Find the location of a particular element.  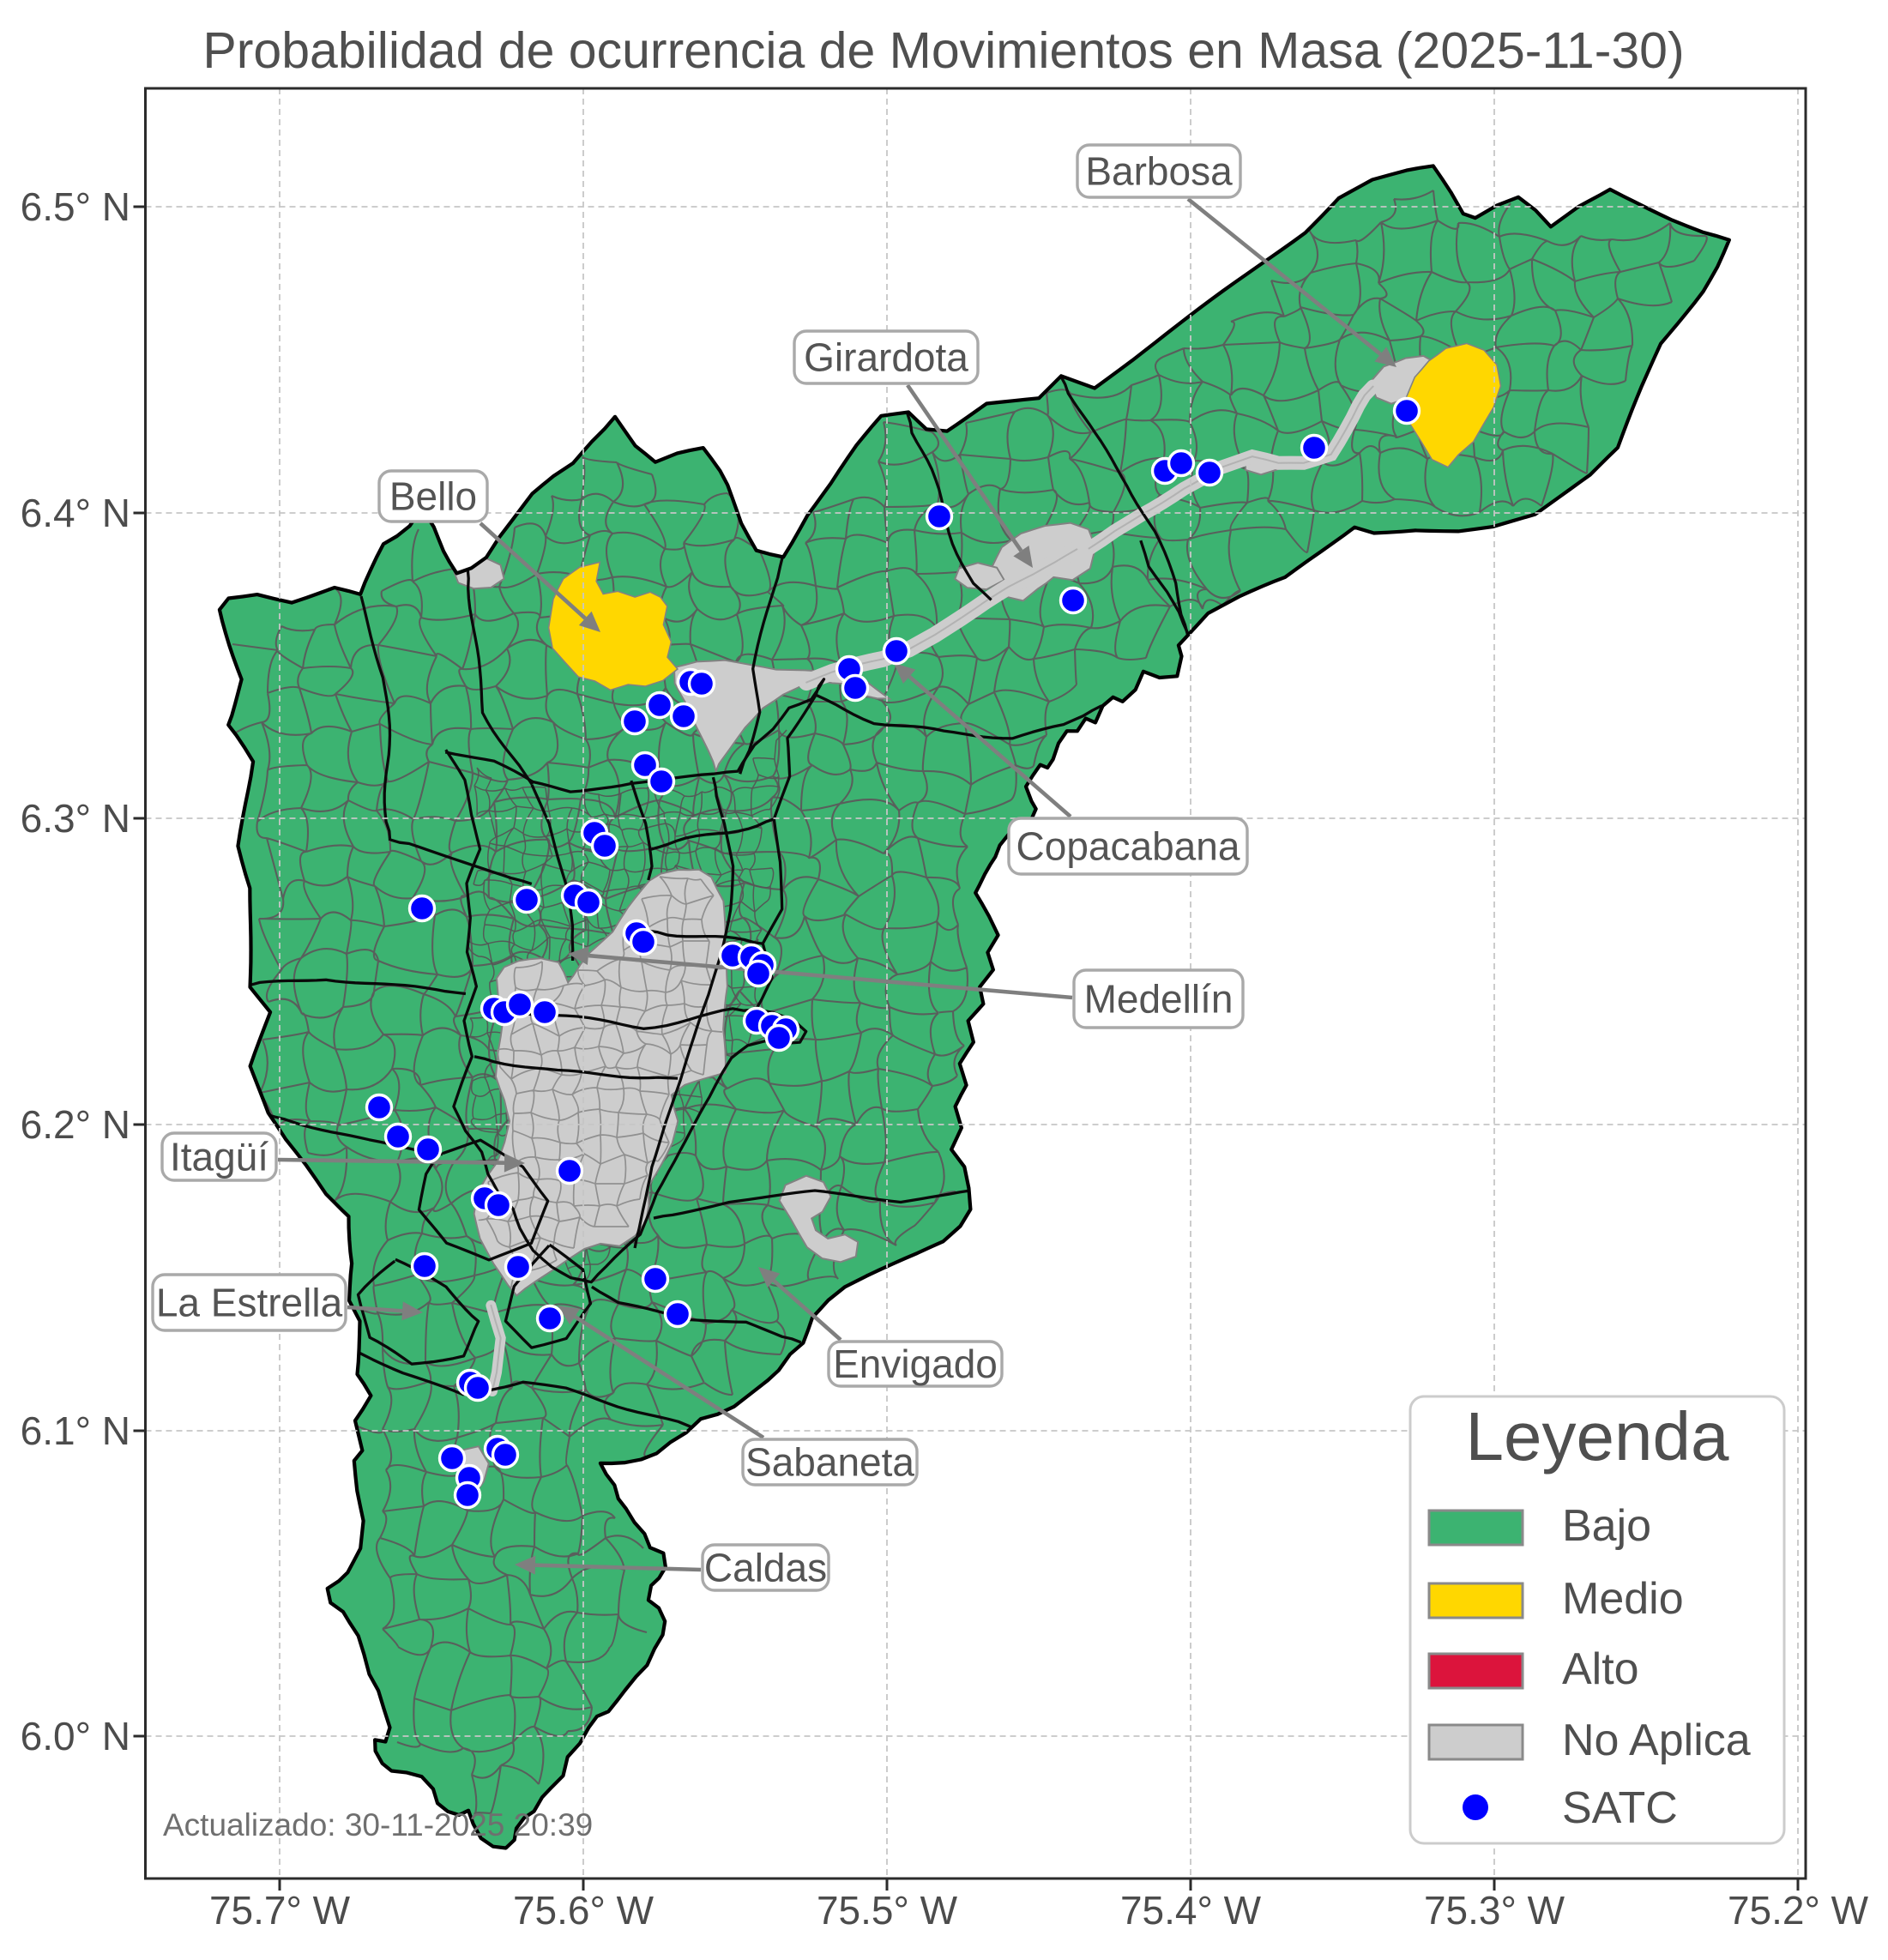

svg-text: 6.3° N is located at coordinates (75, 818).